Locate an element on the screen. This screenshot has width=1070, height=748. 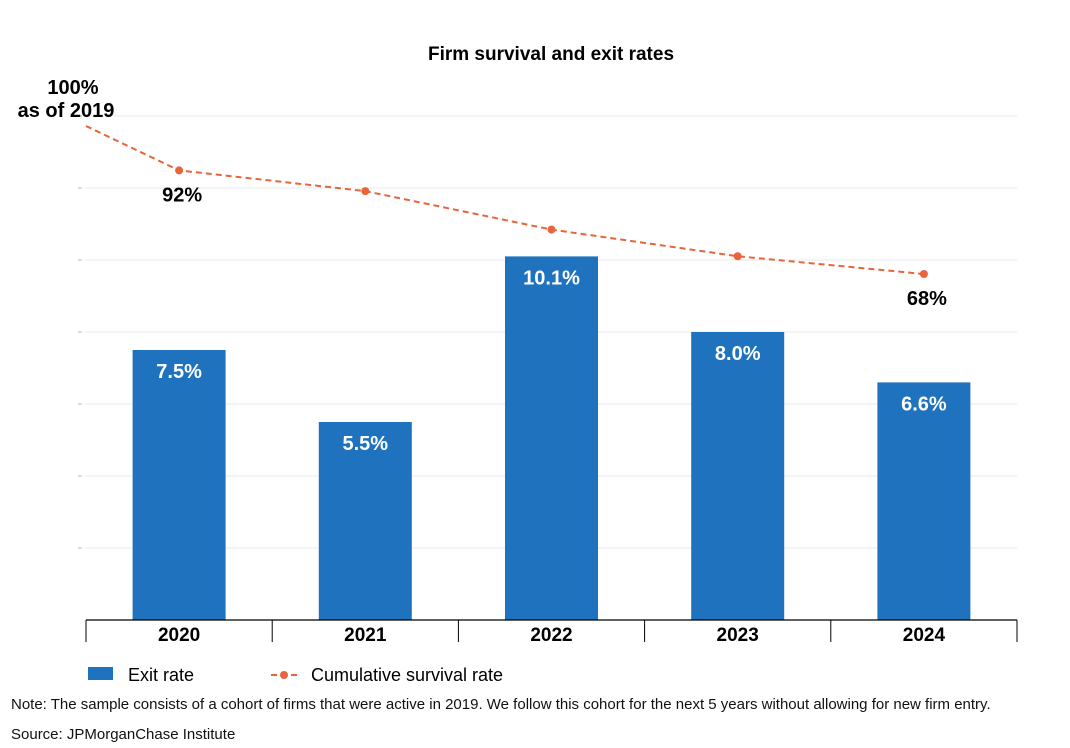
x-tick-label-2020: 2020 is located at coordinates (179, 635).